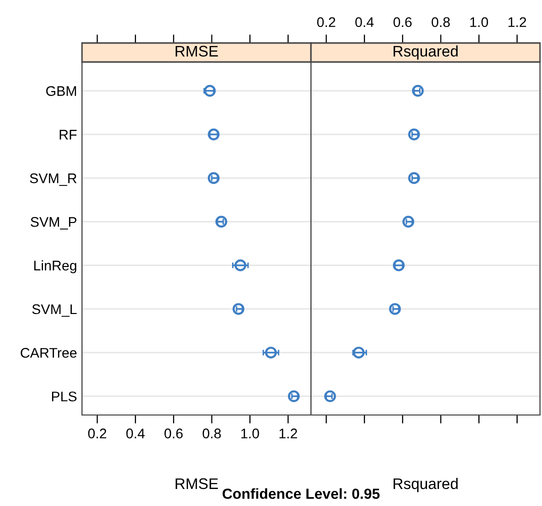 Image resolution: width=542 pixels, height=506 pixels. I want to click on y-tick-label: SVM_R, so click(53, 179).